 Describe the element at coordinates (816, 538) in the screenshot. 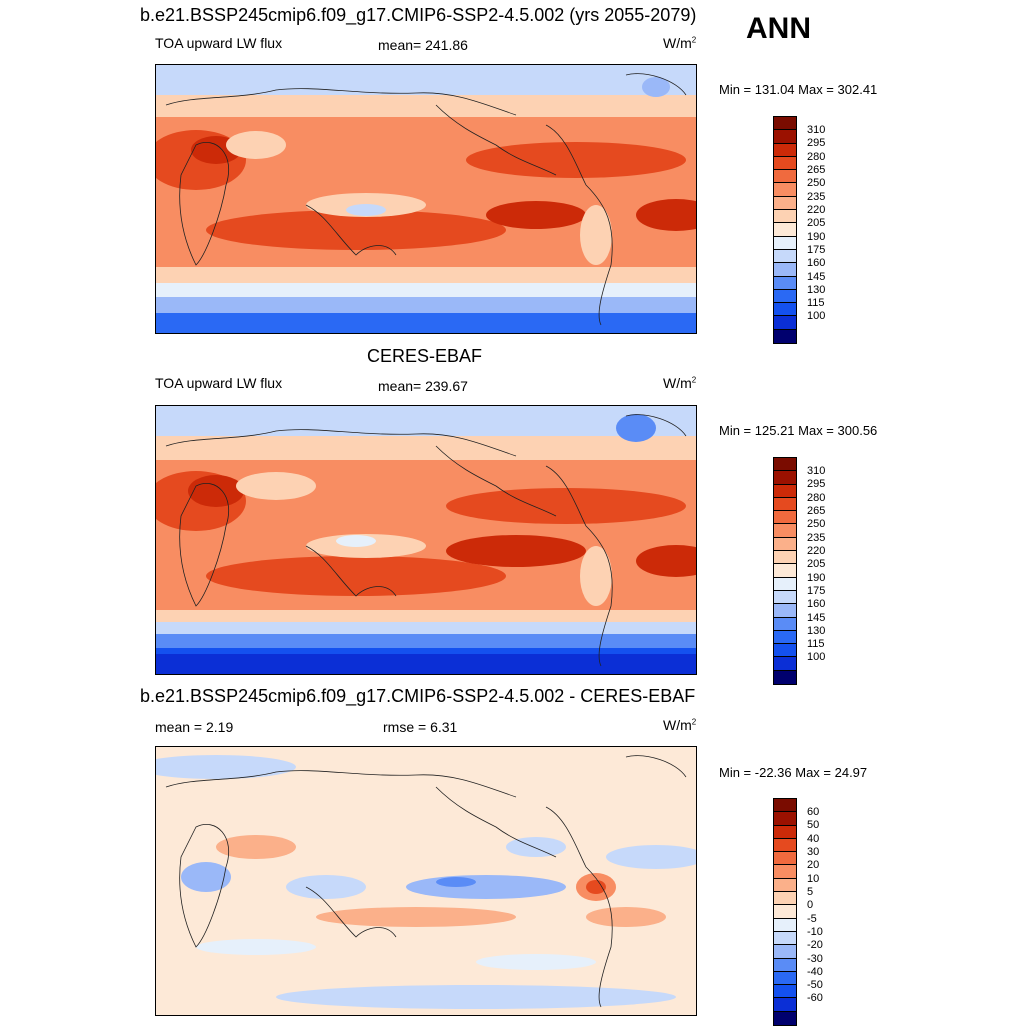

I see `panel2-tick: 235` at that location.